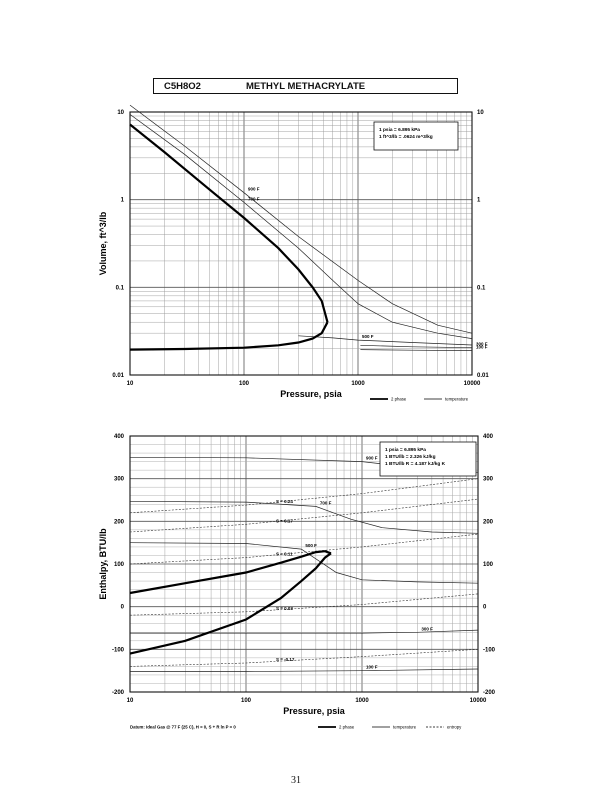 The height and width of the screenshot is (800, 592). I want to click on y-tick-label-right: 10, so click(480, 113).